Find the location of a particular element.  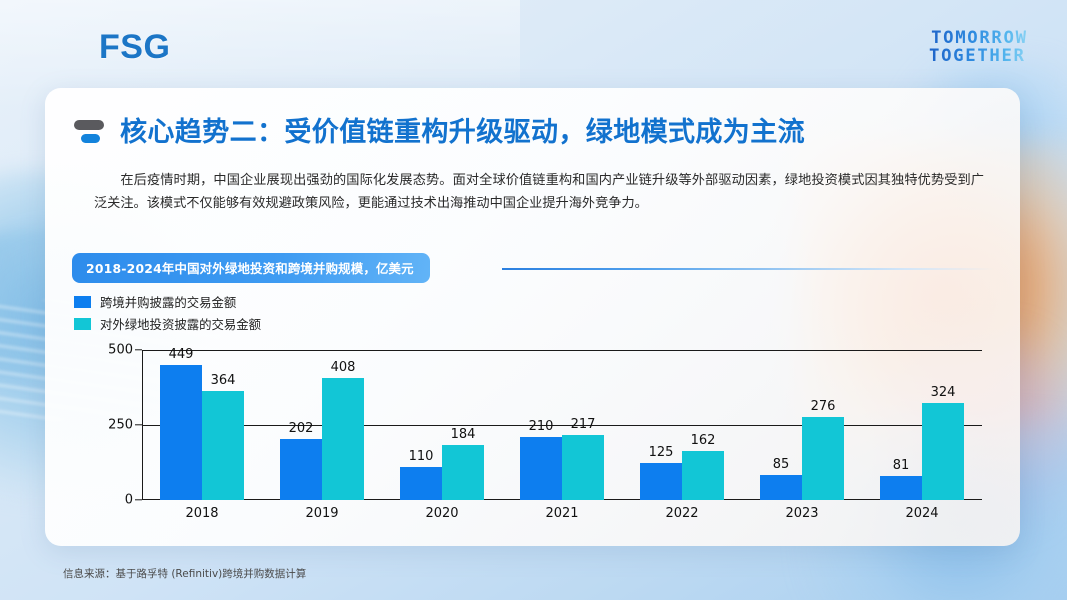

bar-group: 210 217 is located at coordinates (562, 425).